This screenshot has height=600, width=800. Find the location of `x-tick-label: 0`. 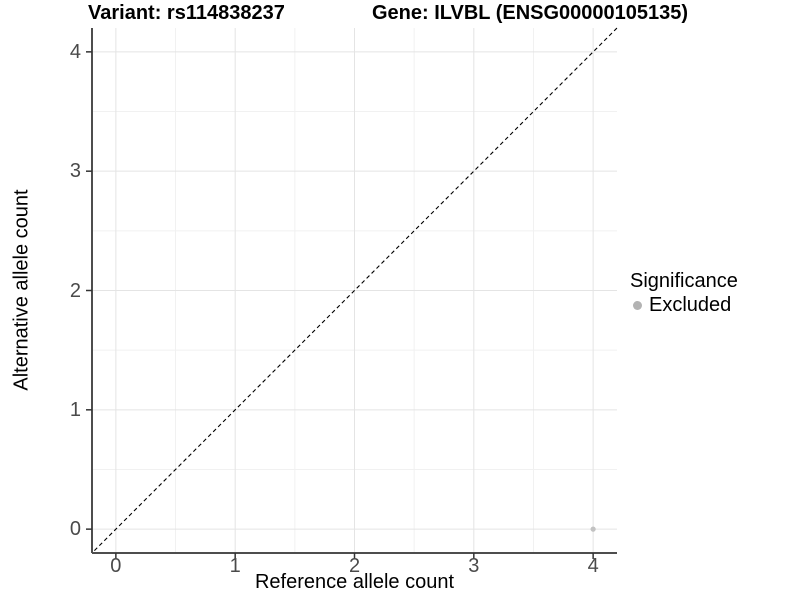

x-tick-label: 0 is located at coordinates (116, 566).